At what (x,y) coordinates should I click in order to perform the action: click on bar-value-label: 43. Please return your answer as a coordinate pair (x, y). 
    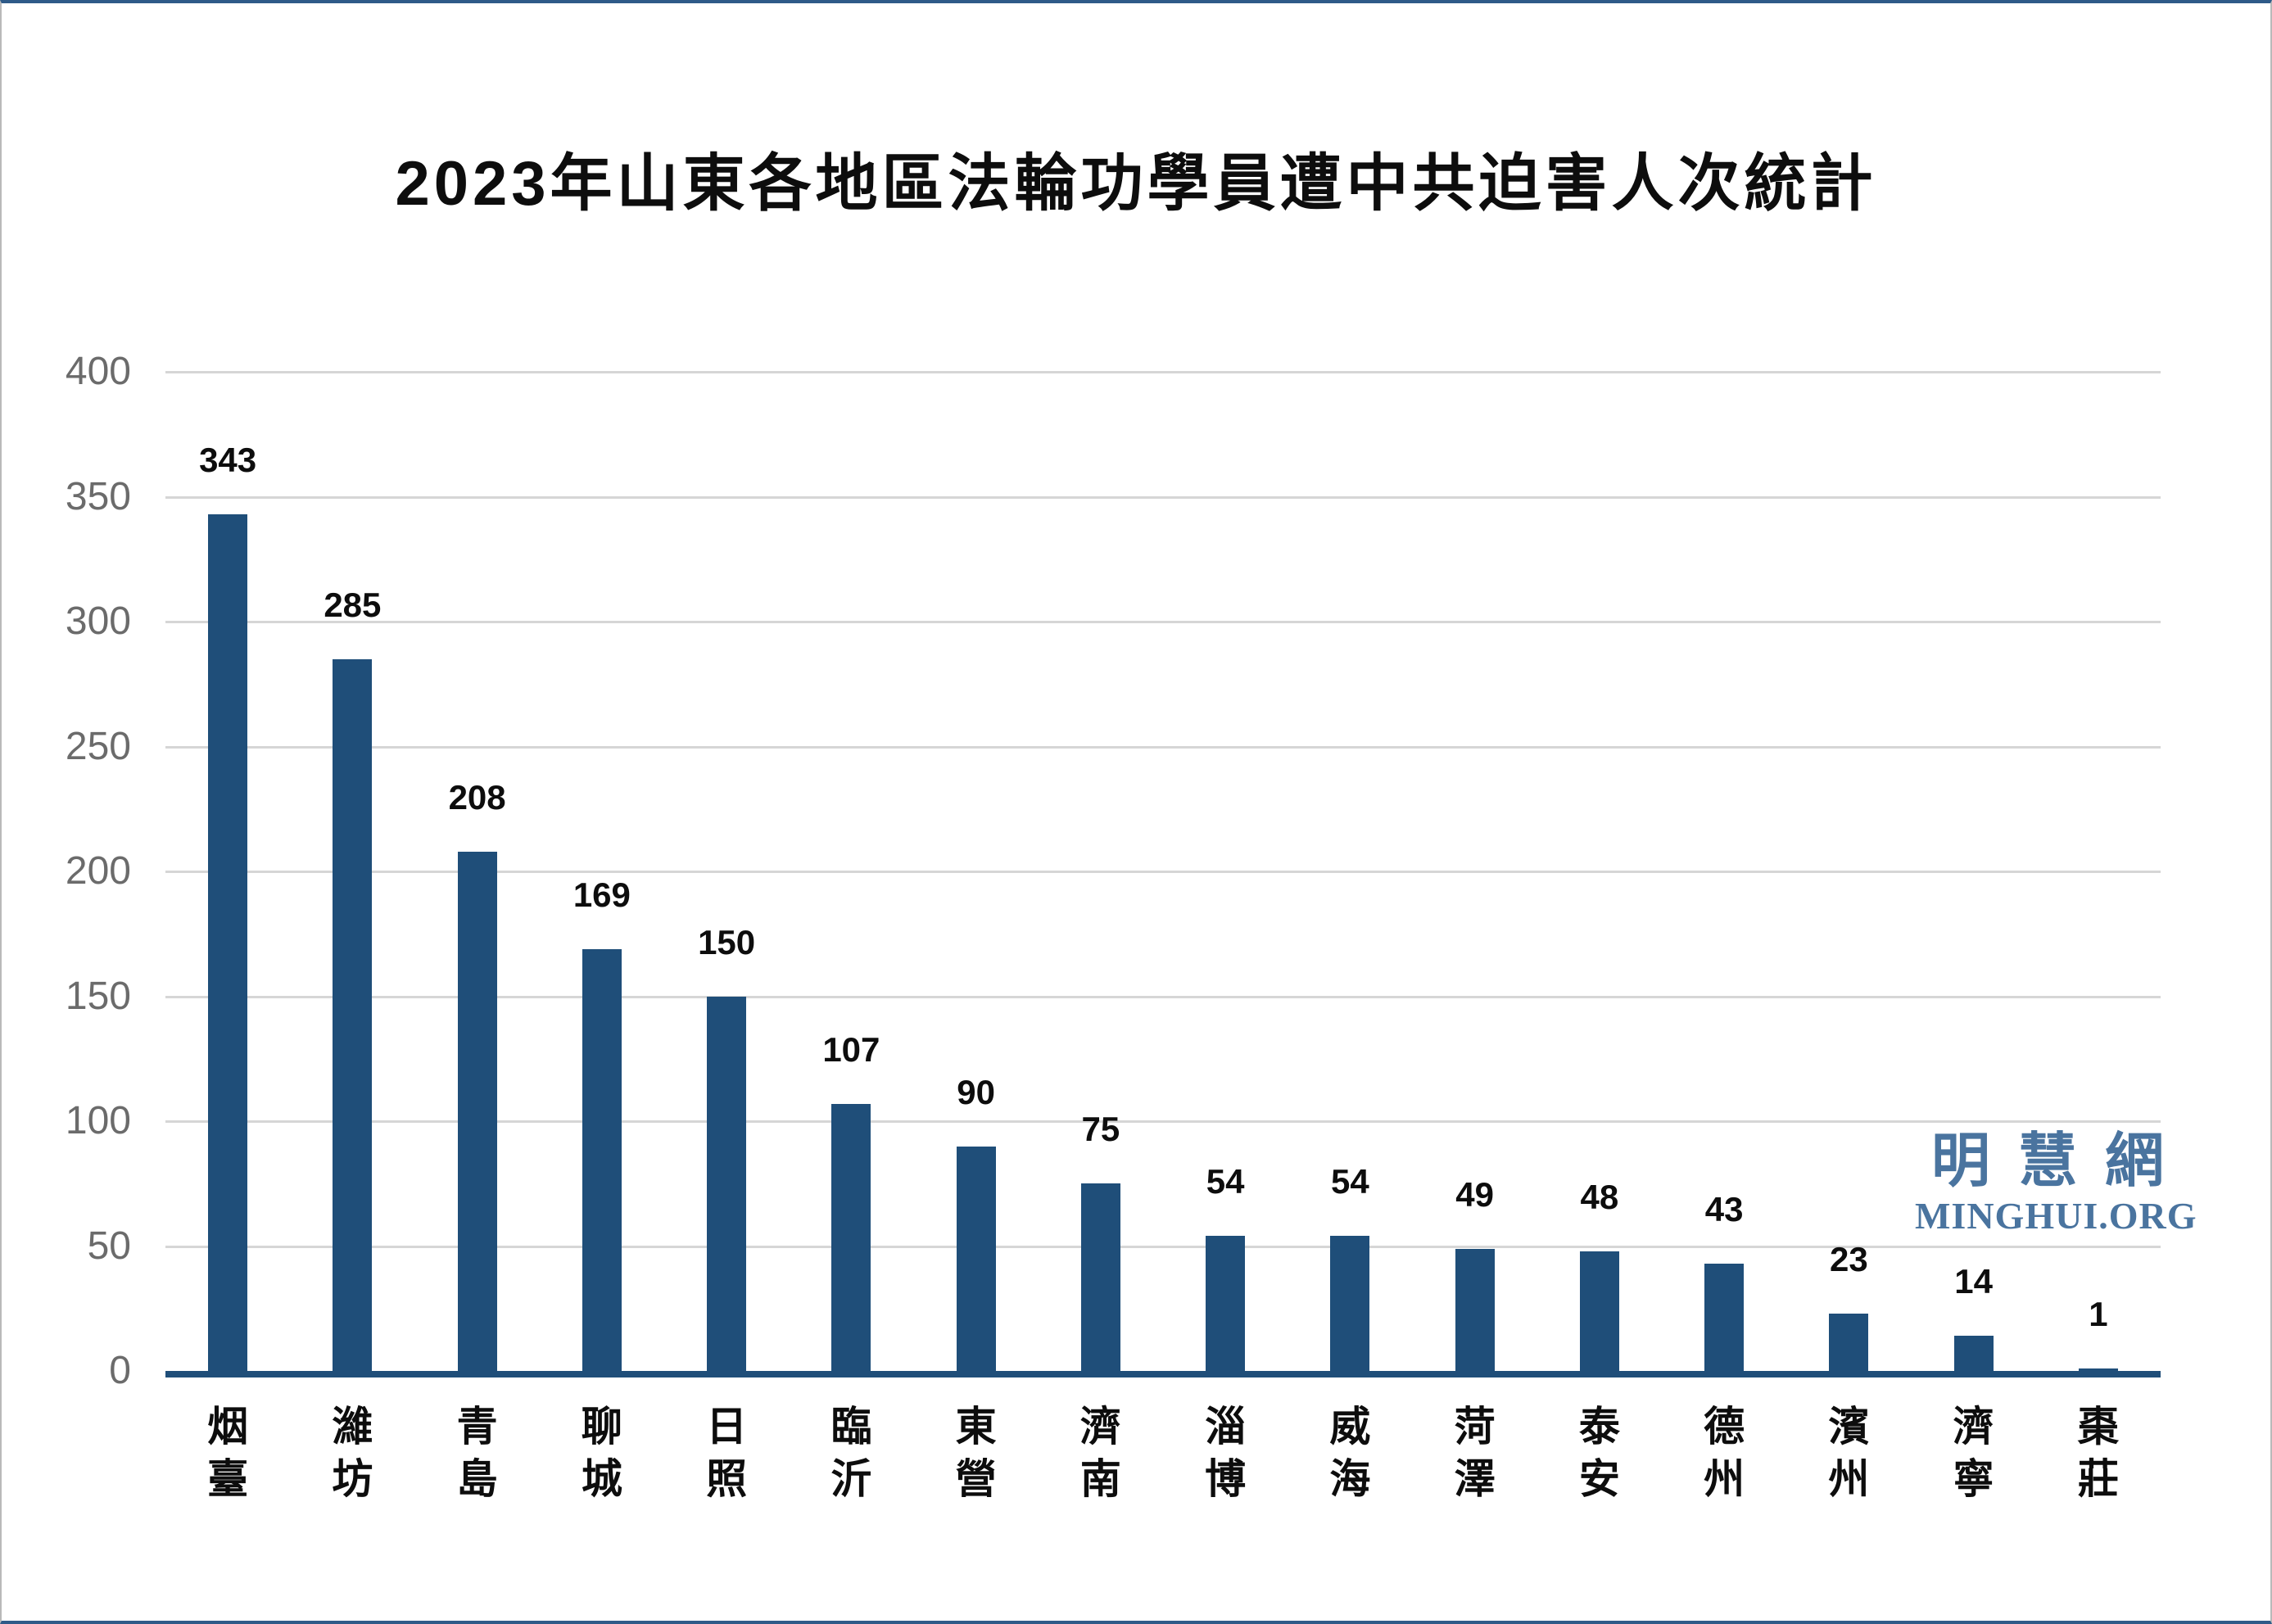
    Looking at the image, I should click on (1724, 1208).